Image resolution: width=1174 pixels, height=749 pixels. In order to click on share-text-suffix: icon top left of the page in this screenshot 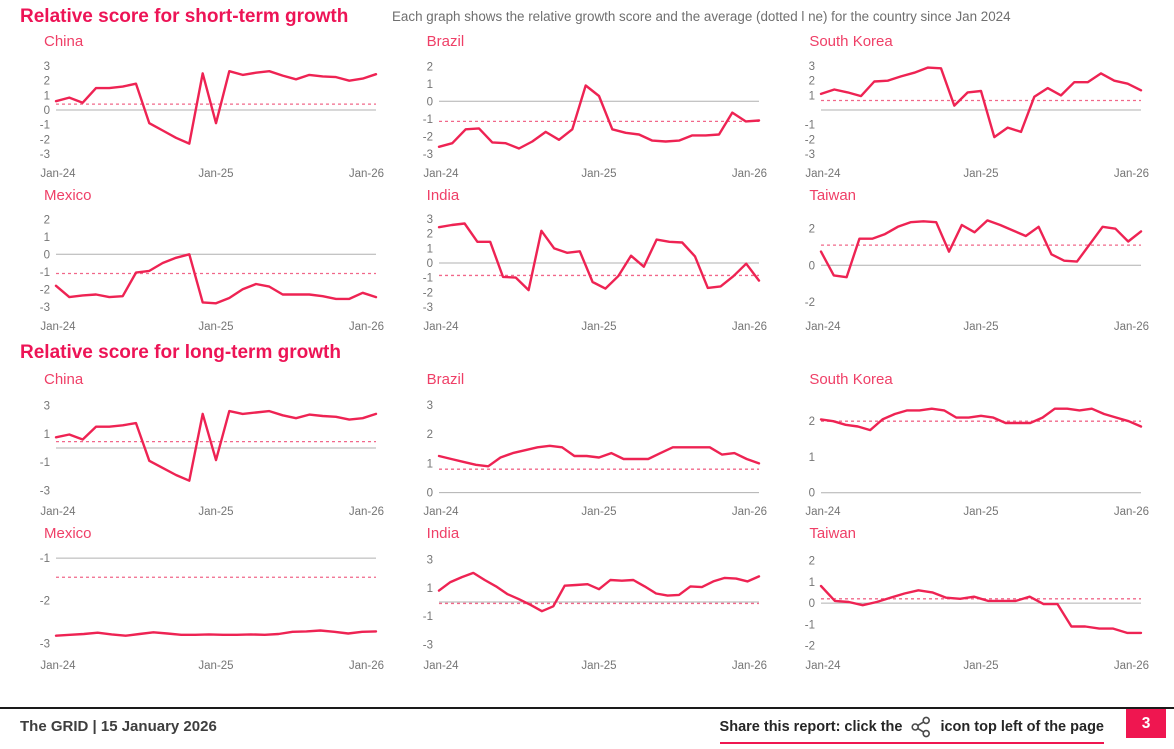, I will do `click(1022, 727)`.